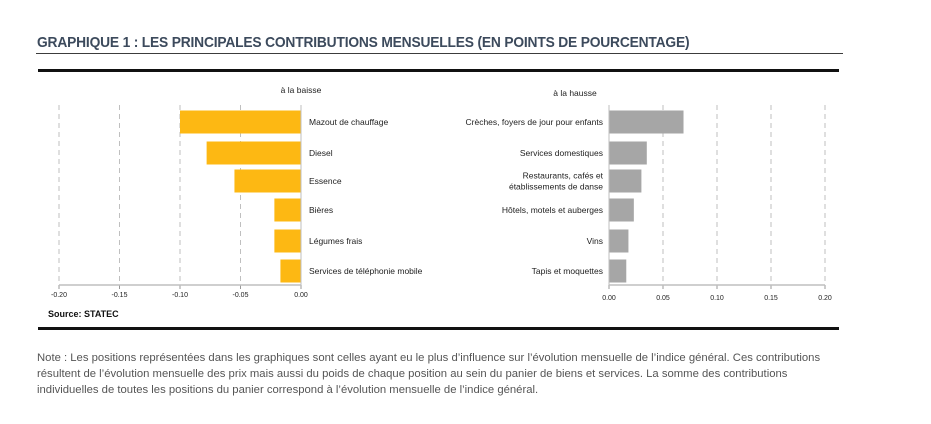  What do you see at coordinates (321, 210) in the screenshot?
I see `category-label: Bières` at bounding box center [321, 210].